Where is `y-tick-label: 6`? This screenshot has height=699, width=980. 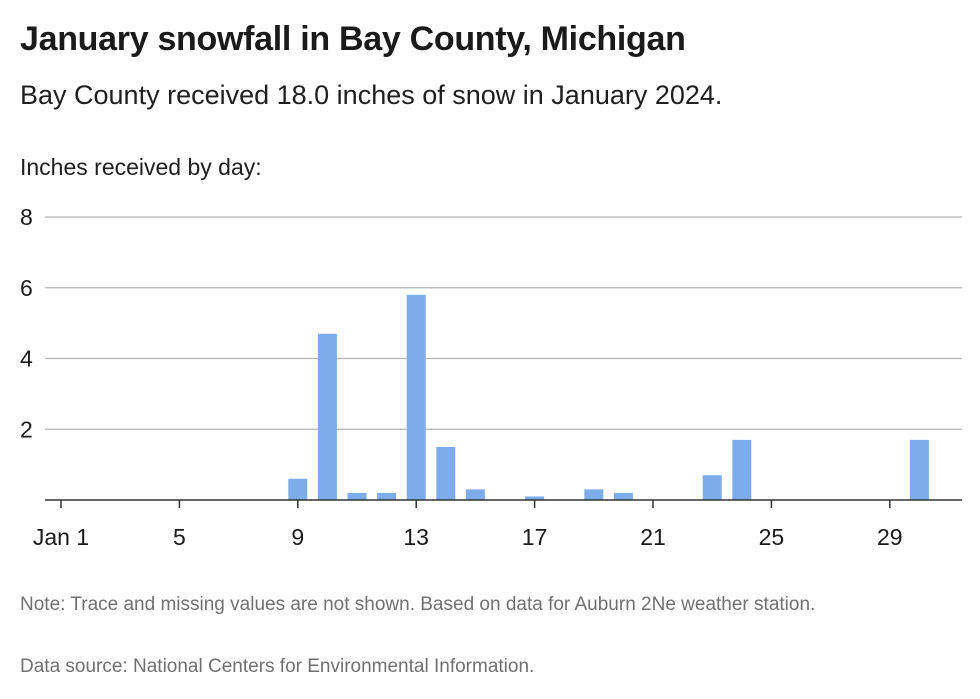 y-tick-label: 6 is located at coordinates (26, 288).